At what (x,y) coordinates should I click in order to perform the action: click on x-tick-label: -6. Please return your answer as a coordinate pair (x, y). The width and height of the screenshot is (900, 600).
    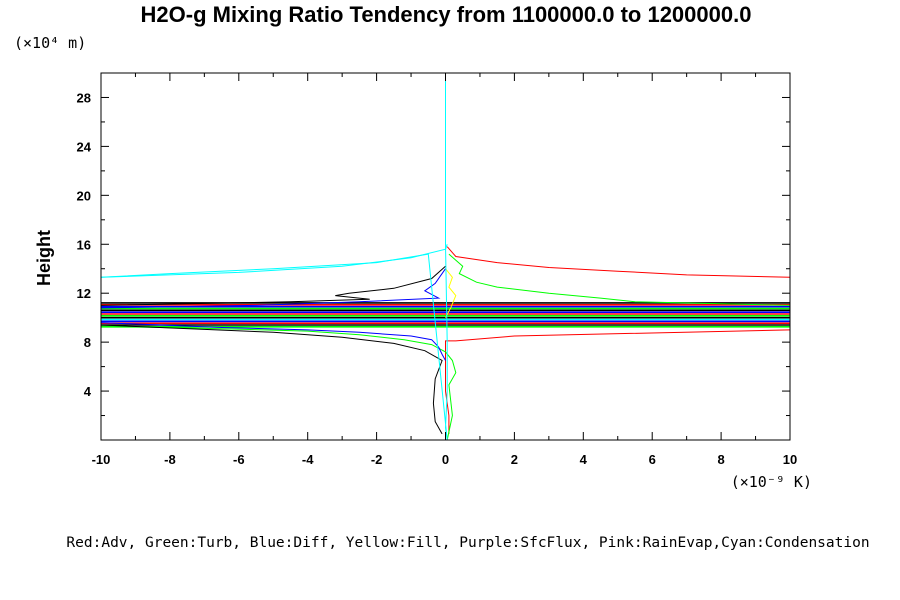
    Looking at the image, I should click on (239, 459).